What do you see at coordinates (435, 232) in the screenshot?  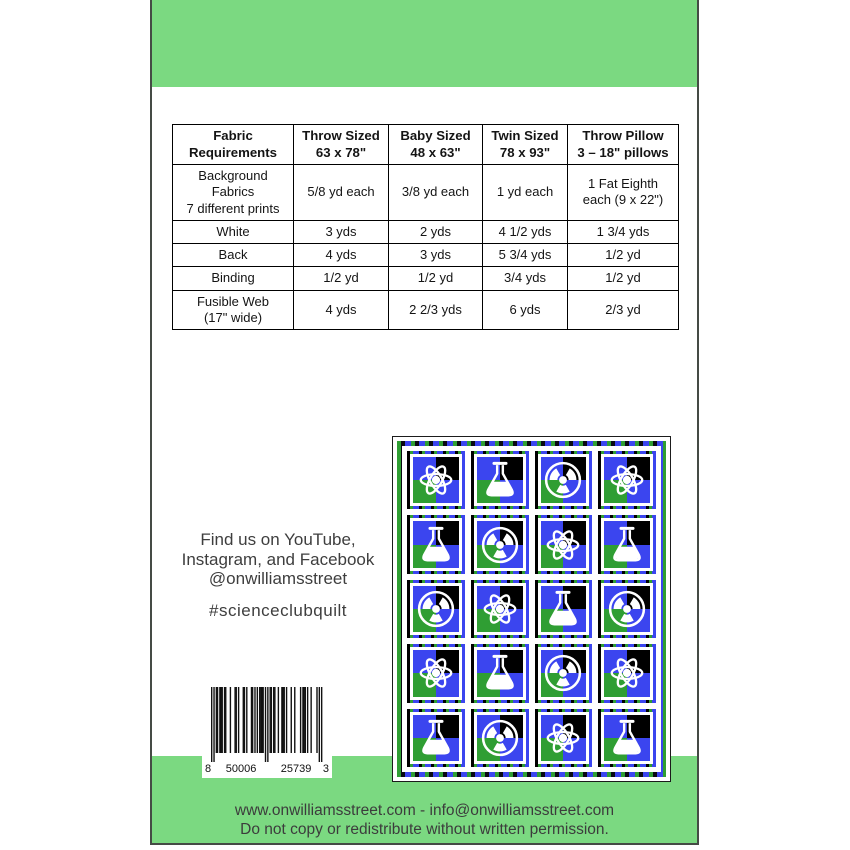 I see `table-cell: 2 yds` at bounding box center [435, 232].